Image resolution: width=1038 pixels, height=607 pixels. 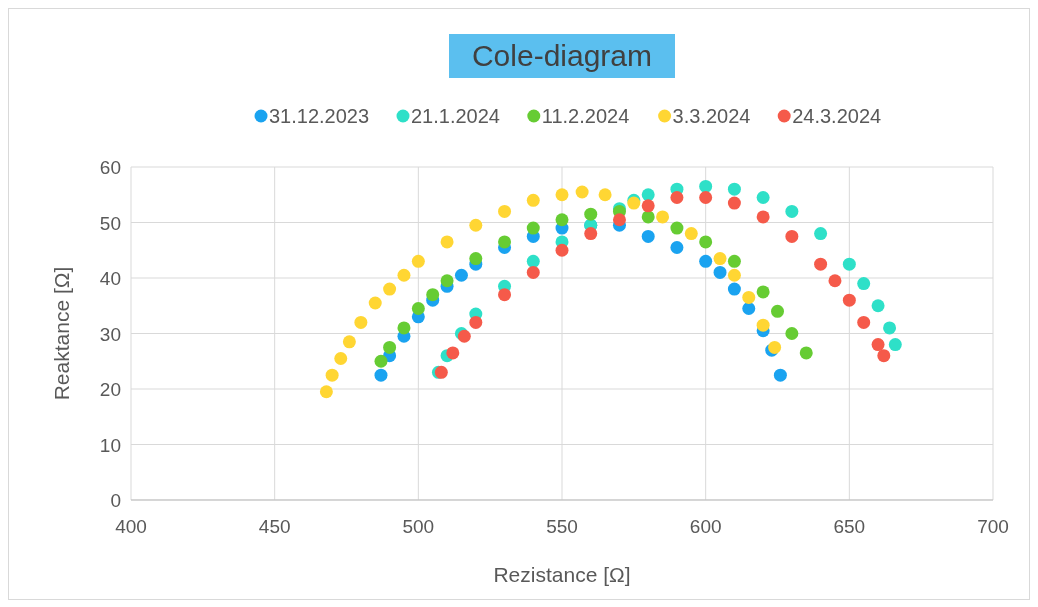 I want to click on x-tick-label: 500, so click(x=418, y=526).